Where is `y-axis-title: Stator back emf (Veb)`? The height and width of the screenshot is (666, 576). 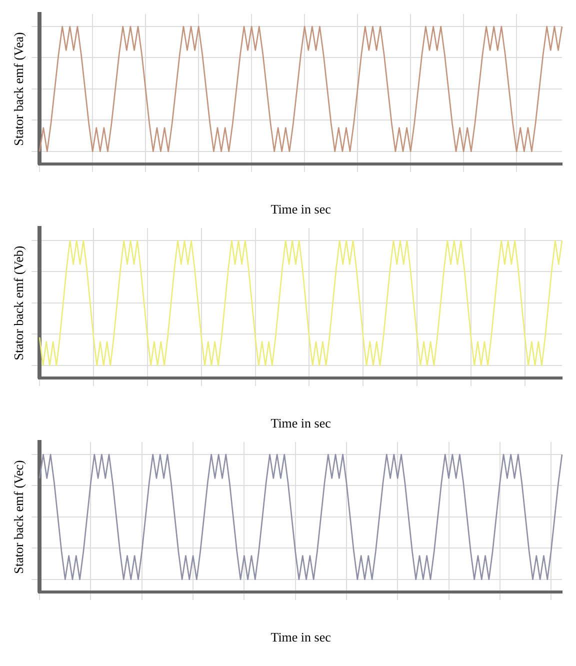 y-axis-title: Stator back emf (Veb) is located at coordinates (18, 303).